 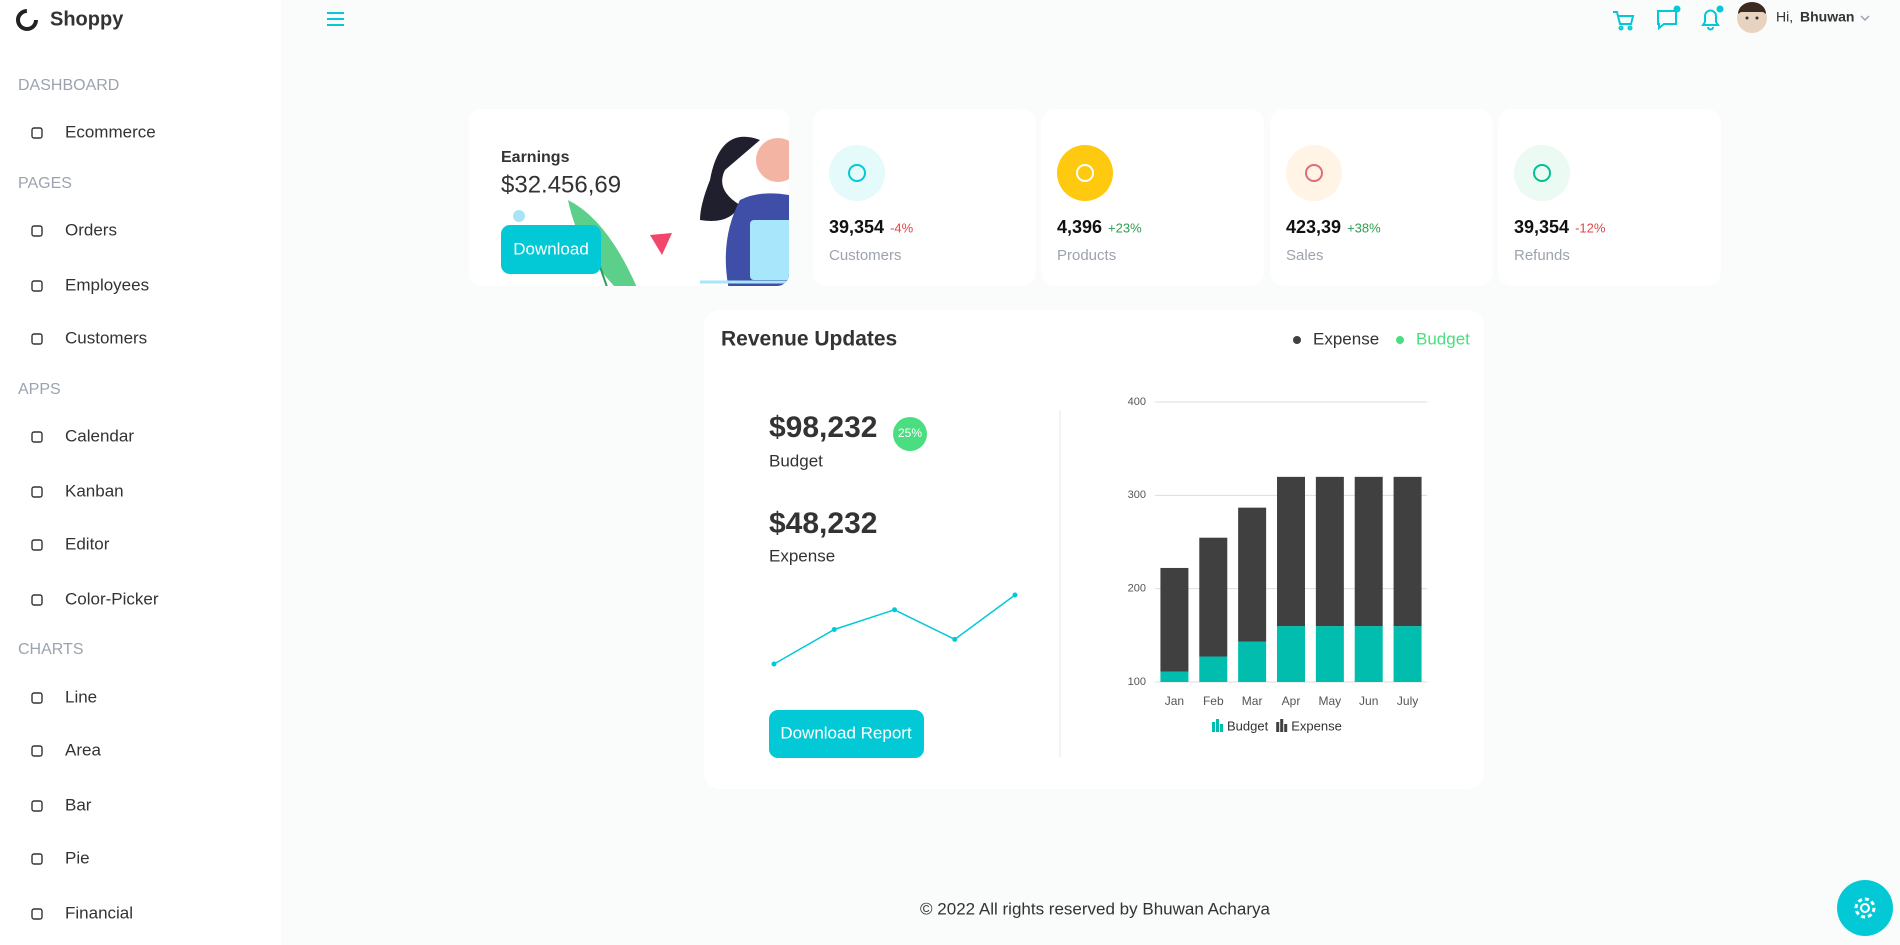 What do you see at coordinates (1213, 701) in the screenshot?
I see `x-tick-label: Feb` at bounding box center [1213, 701].